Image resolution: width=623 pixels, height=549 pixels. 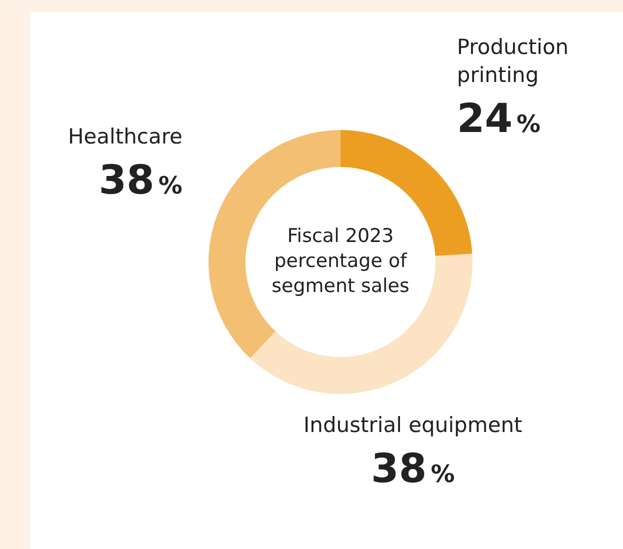 What do you see at coordinates (341, 260) in the screenshot?
I see `text: Fiscal 2023 percentage of segment sales` at bounding box center [341, 260].